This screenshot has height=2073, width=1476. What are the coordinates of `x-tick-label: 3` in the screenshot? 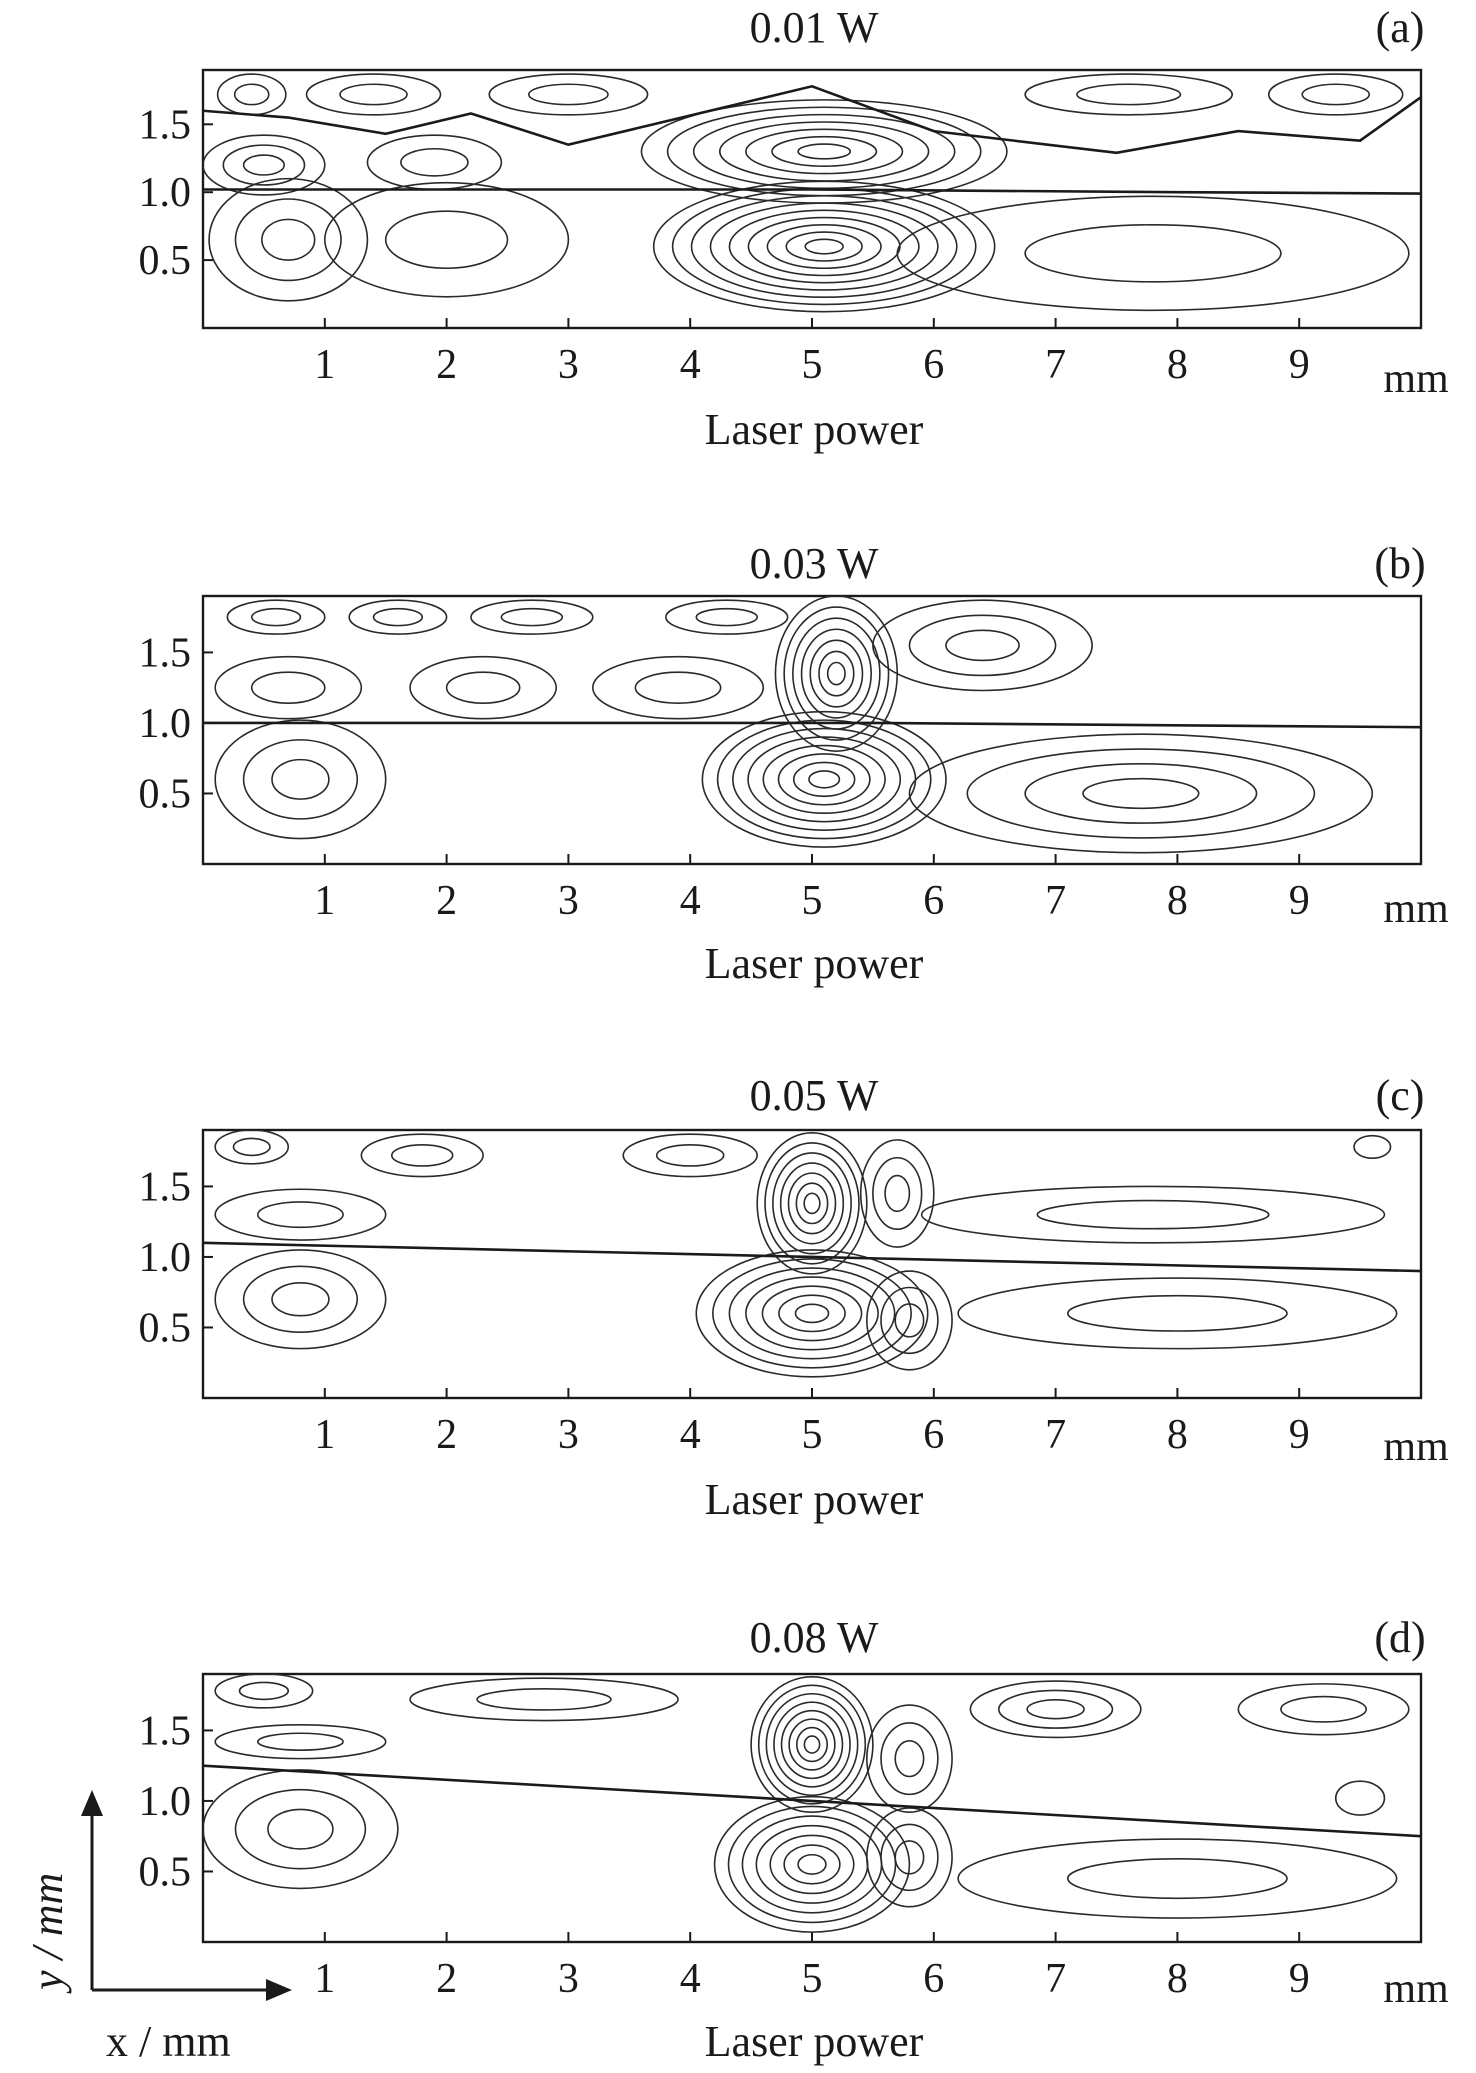 It's located at (568, 901).